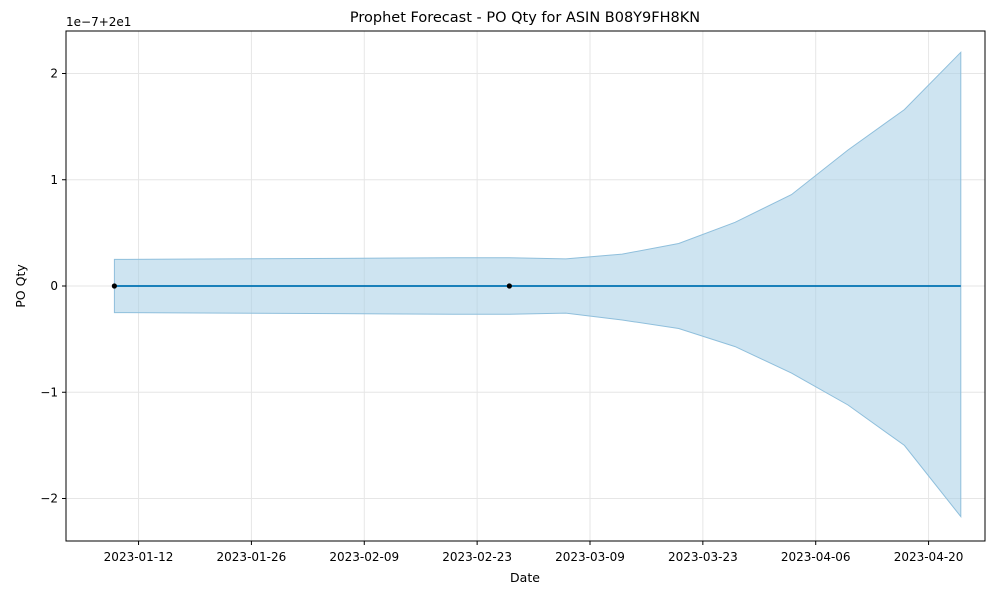 Image resolution: width=1000 pixels, height=600 pixels. What do you see at coordinates (49, 392) in the screenshot?
I see `y-tick-label: −1` at bounding box center [49, 392].